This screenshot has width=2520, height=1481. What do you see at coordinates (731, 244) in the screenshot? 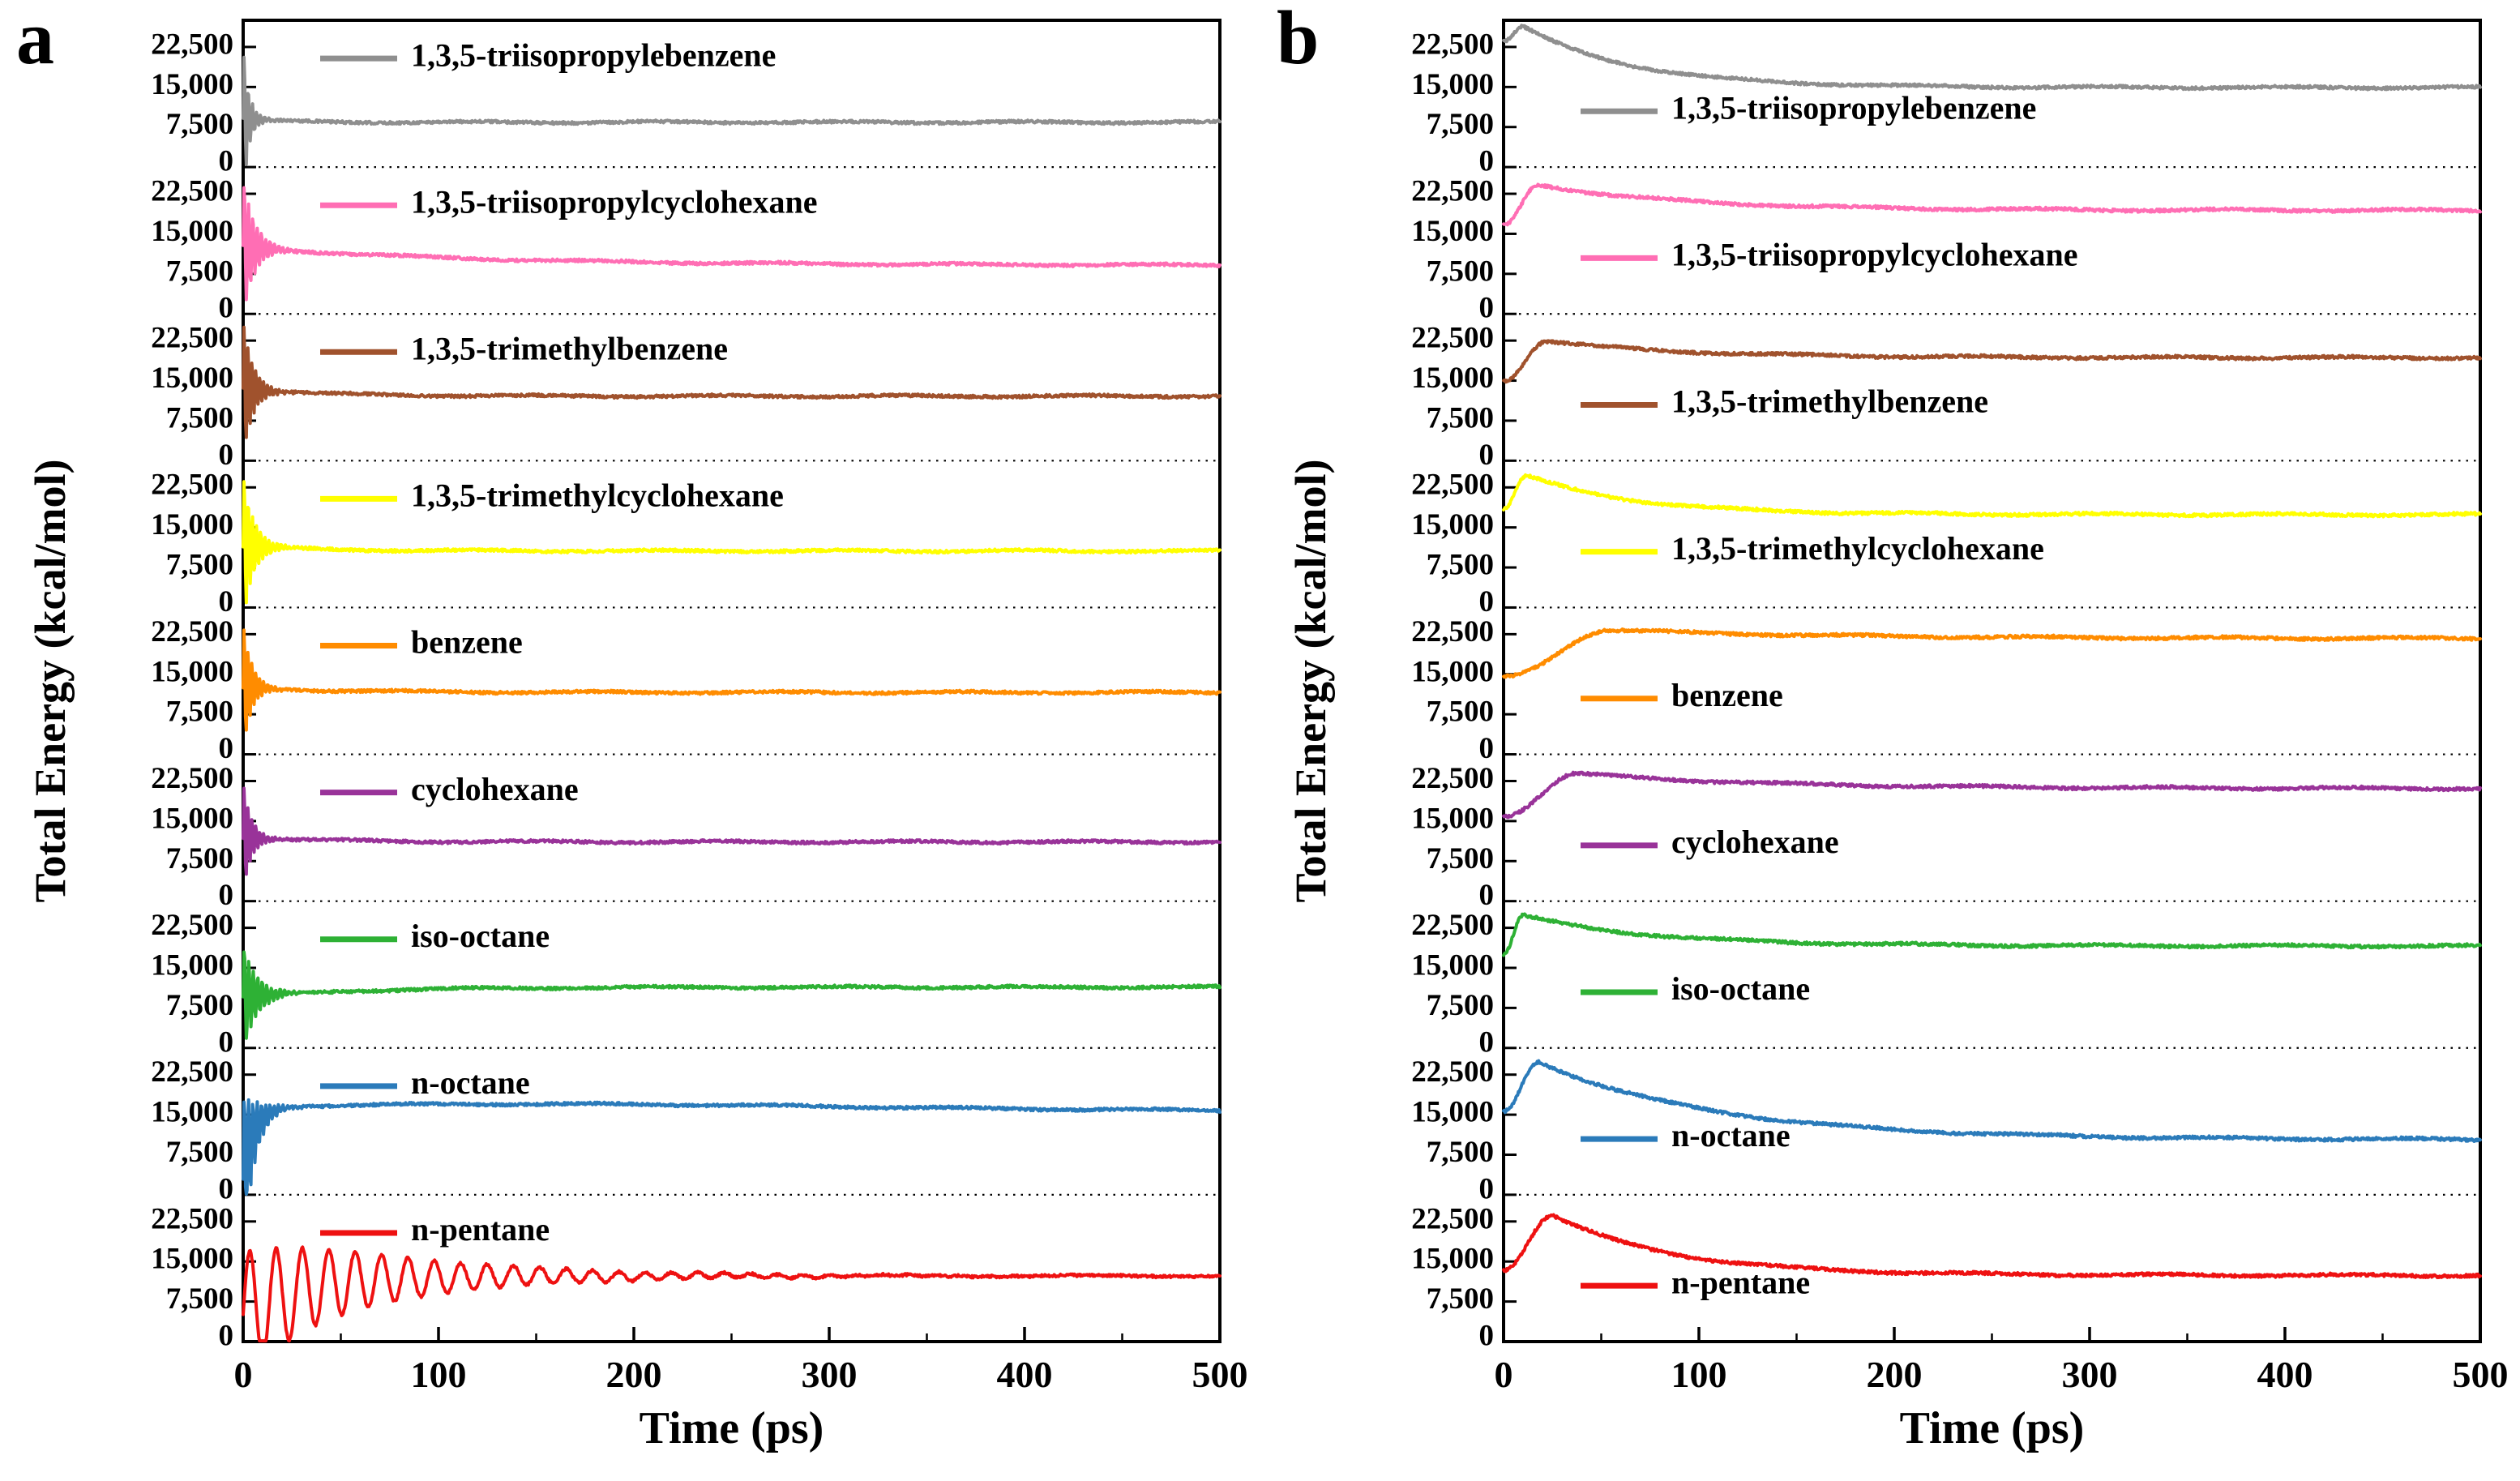
I see `series-1,3,5-triisopropylcyclohexane` at bounding box center [731, 244].